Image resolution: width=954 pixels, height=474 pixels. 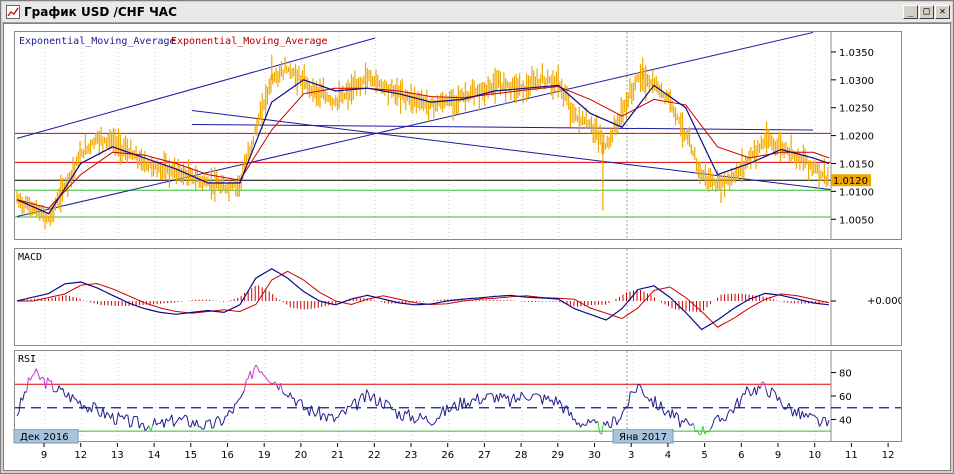 What do you see at coordinates (814, 454) in the screenshot?
I see `x-tick-label: 10` at bounding box center [814, 454].